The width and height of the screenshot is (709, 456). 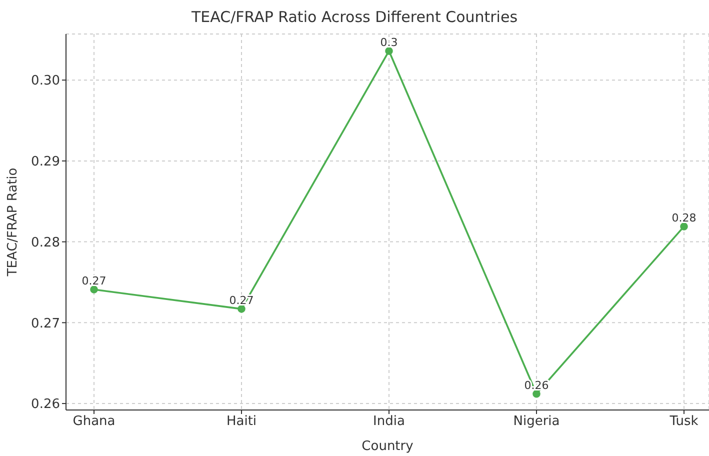 I want to click on data-label: 0.28, so click(x=684, y=217).